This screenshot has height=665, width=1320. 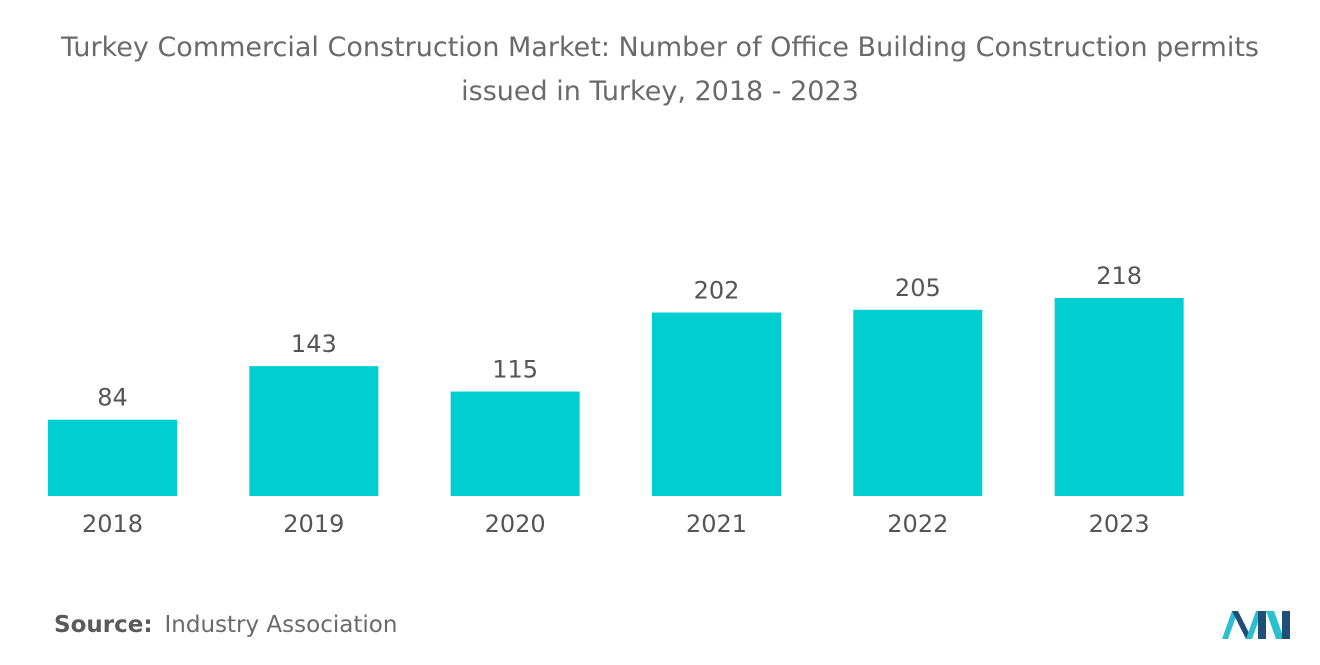 What do you see at coordinates (717, 291) in the screenshot?
I see `data-label-2021: 202` at bounding box center [717, 291].